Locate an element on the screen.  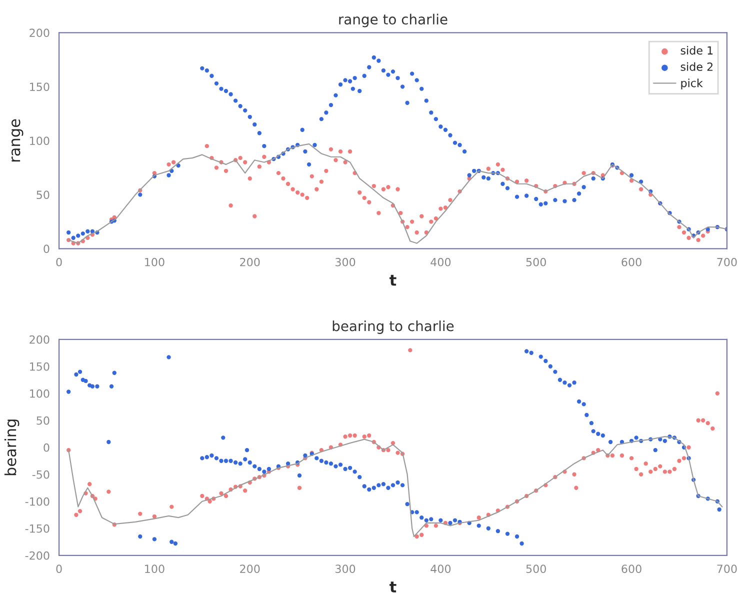
y-tick-label: -100 is located at coordinates (37, 501).